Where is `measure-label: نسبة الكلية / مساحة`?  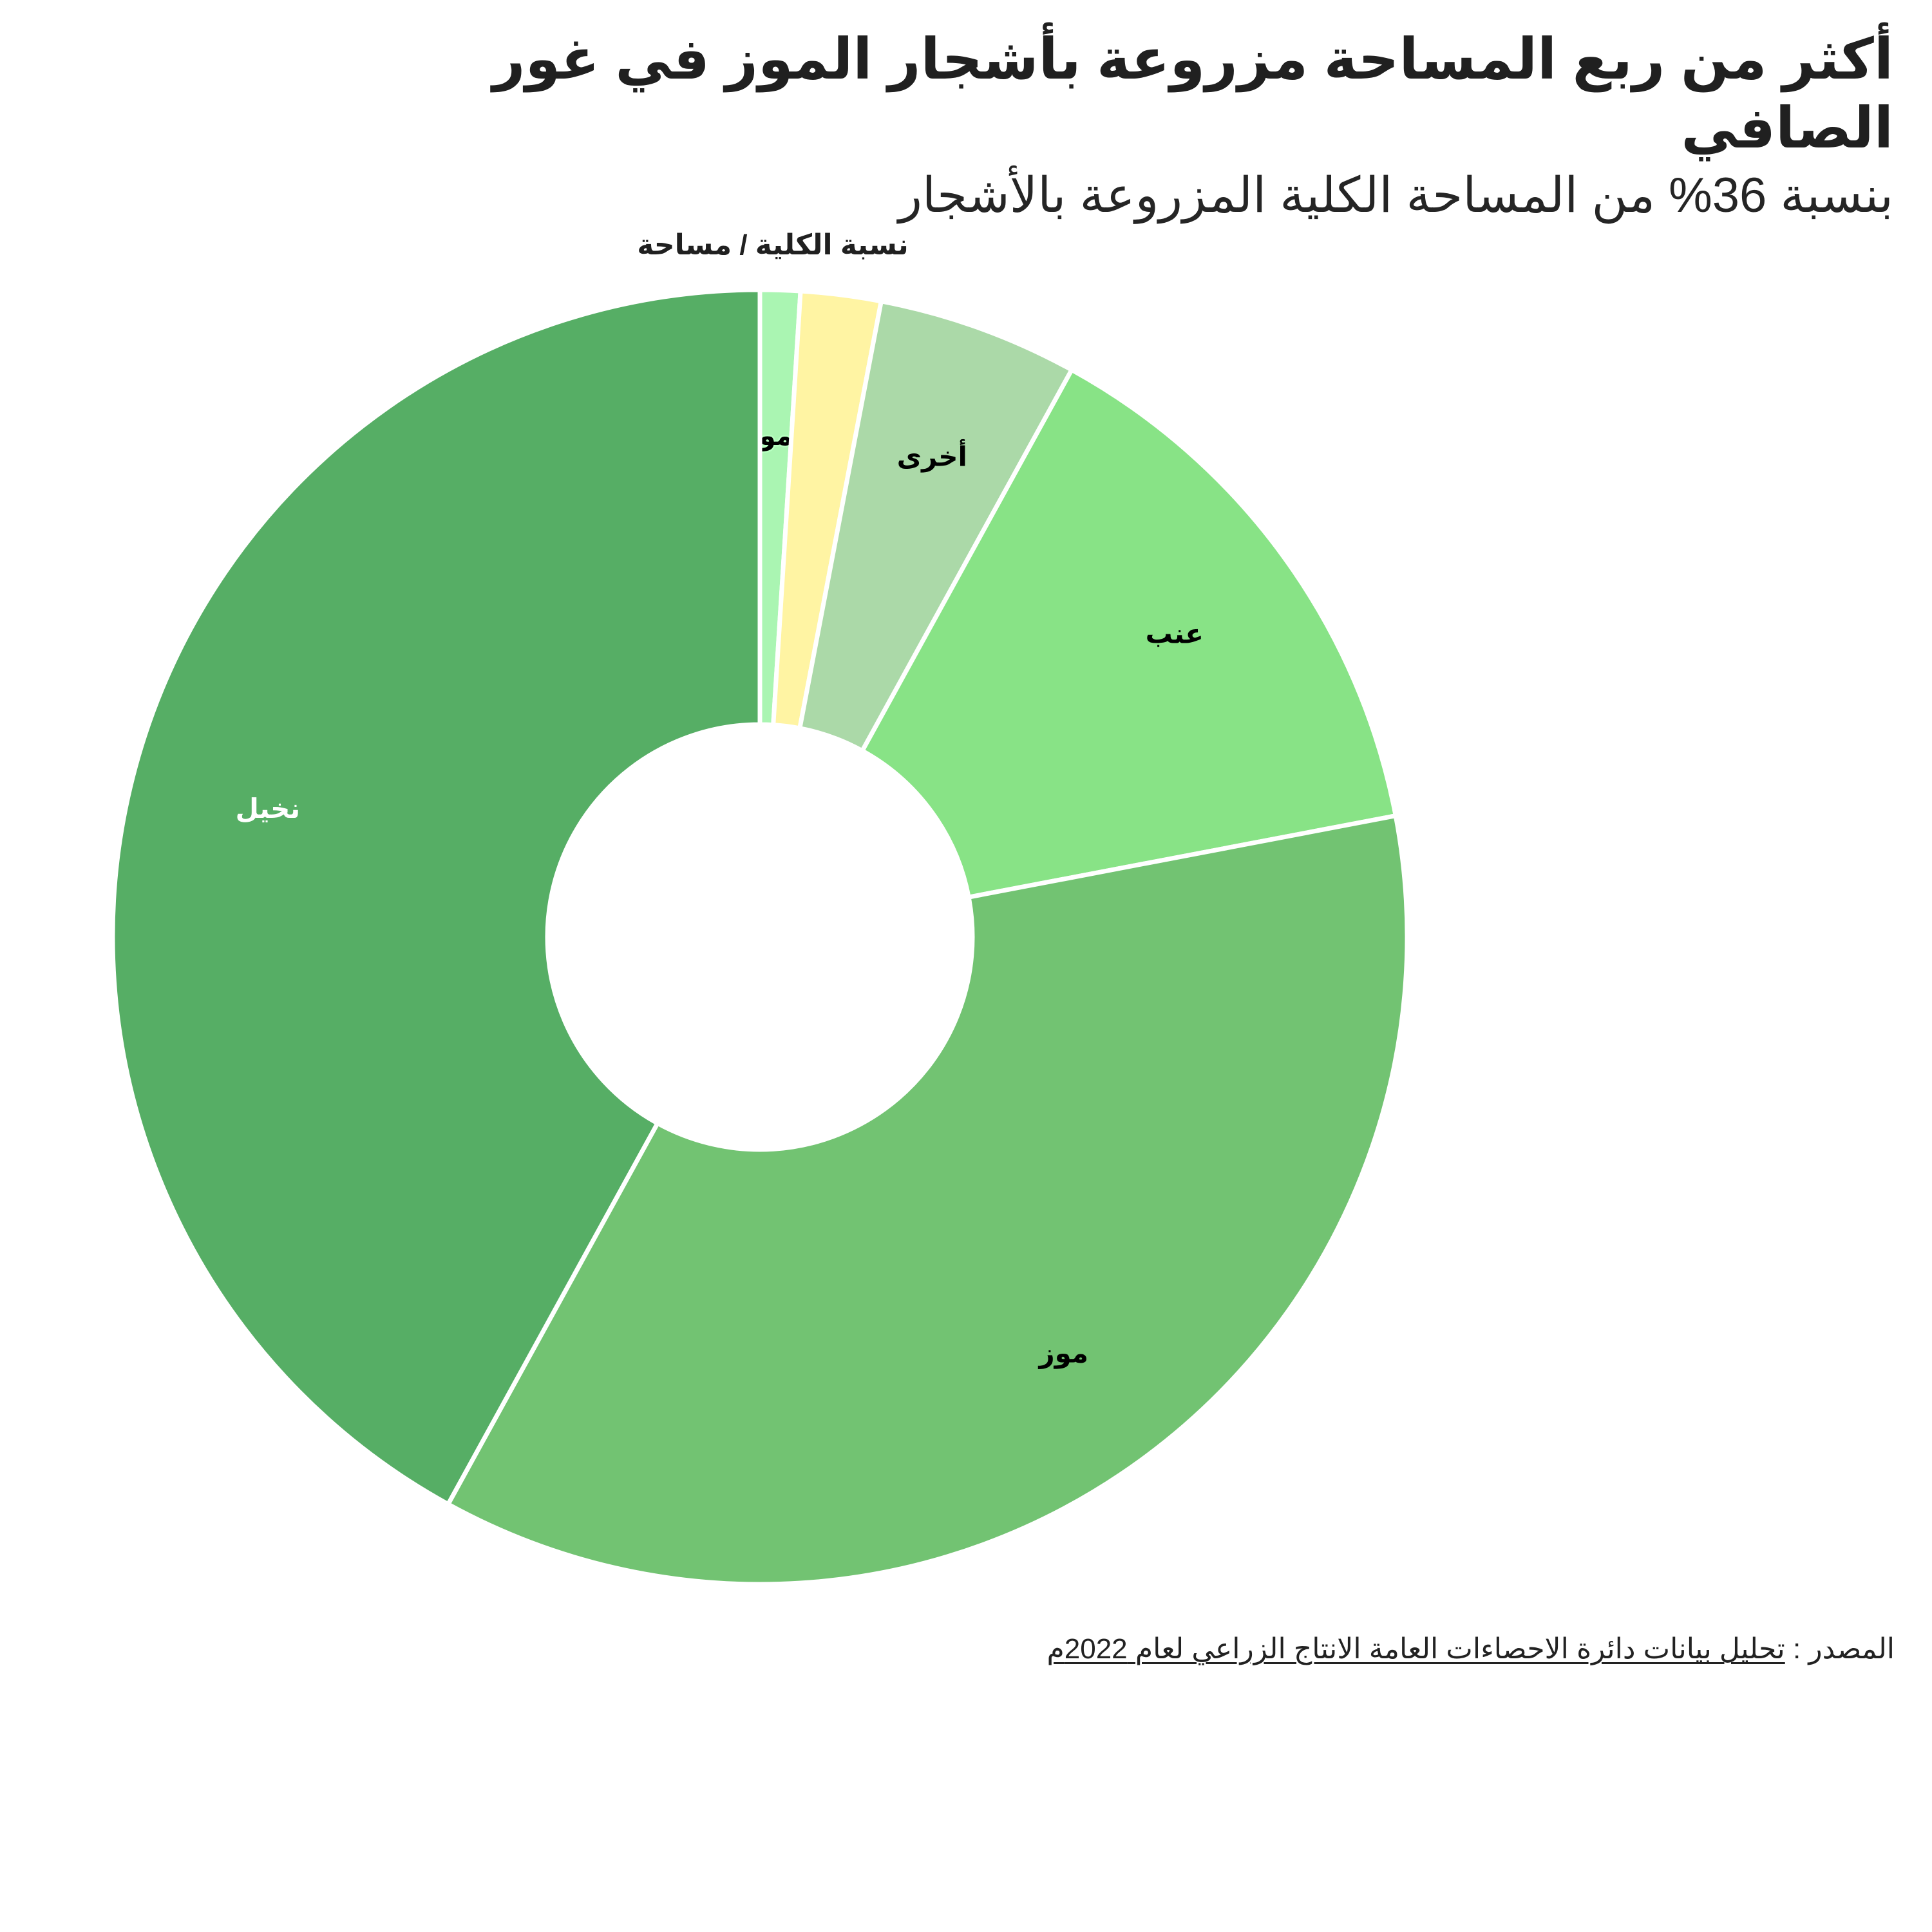 measure-label: نسبة الكلية / مساحة is located at coordinates (773, 245).